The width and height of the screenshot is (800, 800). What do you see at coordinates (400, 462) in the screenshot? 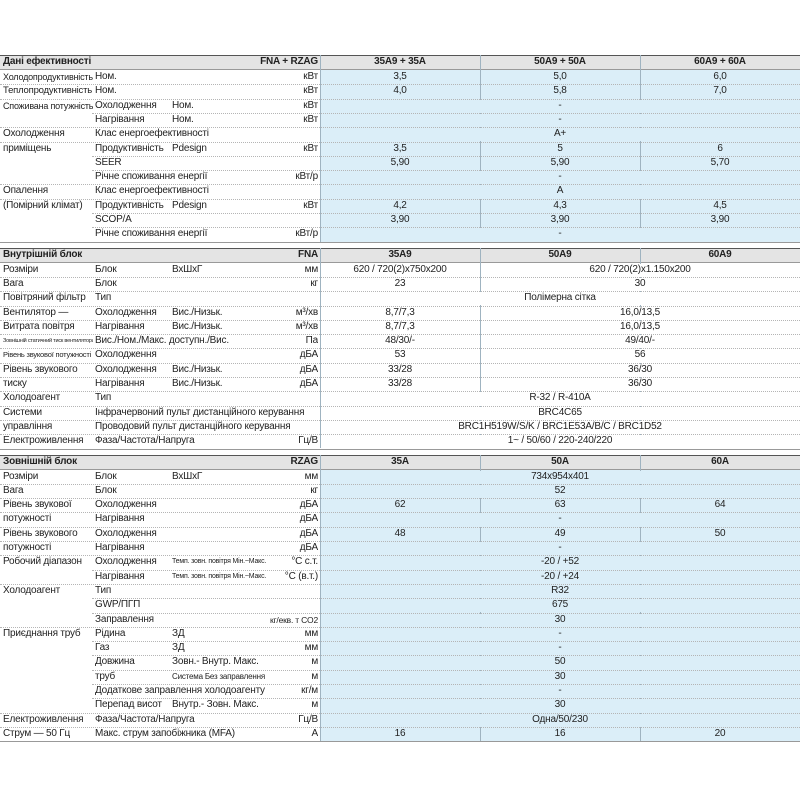
I see `header-band` at bounding box center [400, 462].